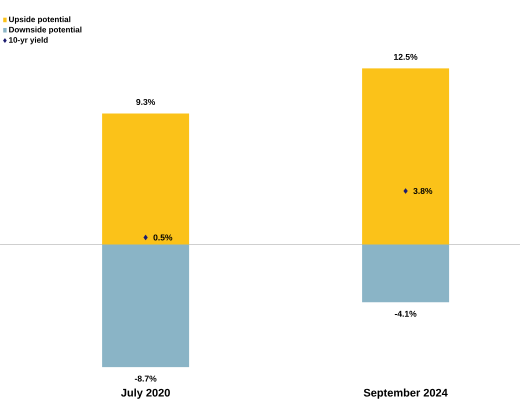  Describe the element at coordinates (39, 20) in the screenshot. I see `legend-label: Upside potential` at that location.